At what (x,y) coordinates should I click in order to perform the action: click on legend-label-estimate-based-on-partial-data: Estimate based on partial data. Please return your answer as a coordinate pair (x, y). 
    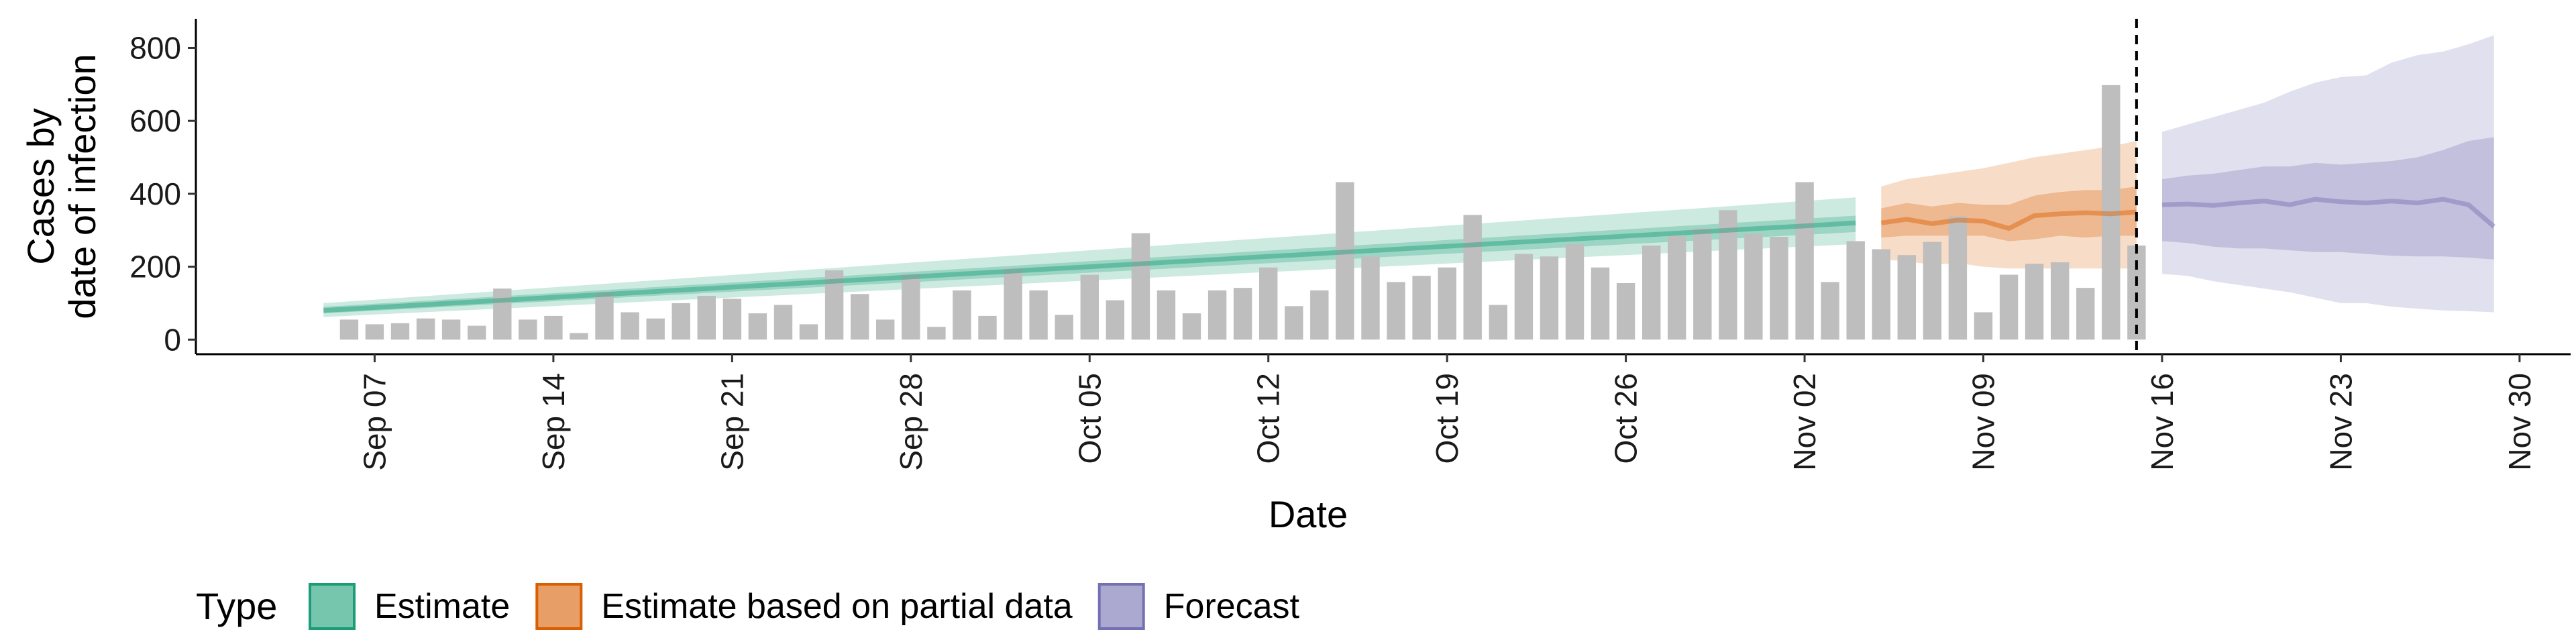
    Looking at the image, I should click on (837, 606).